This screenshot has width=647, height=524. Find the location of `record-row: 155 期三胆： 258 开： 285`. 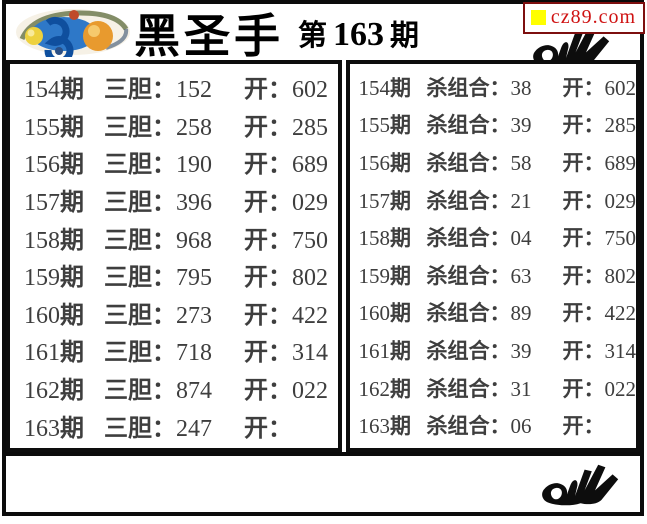

record-row: 155 期三胆： 258 开： 285 is located at coordinates (181, 124).